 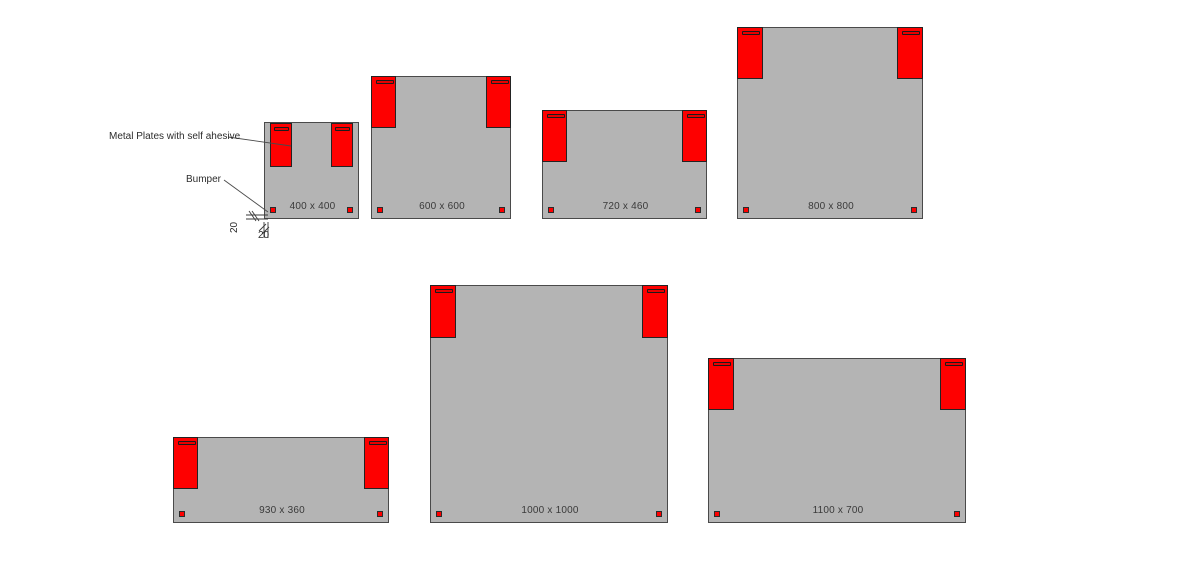 What do you see at coordinates (625, 206) in the screenshot?
I see `plate-caption: 720 x 460` at bounding box center [625, 206].